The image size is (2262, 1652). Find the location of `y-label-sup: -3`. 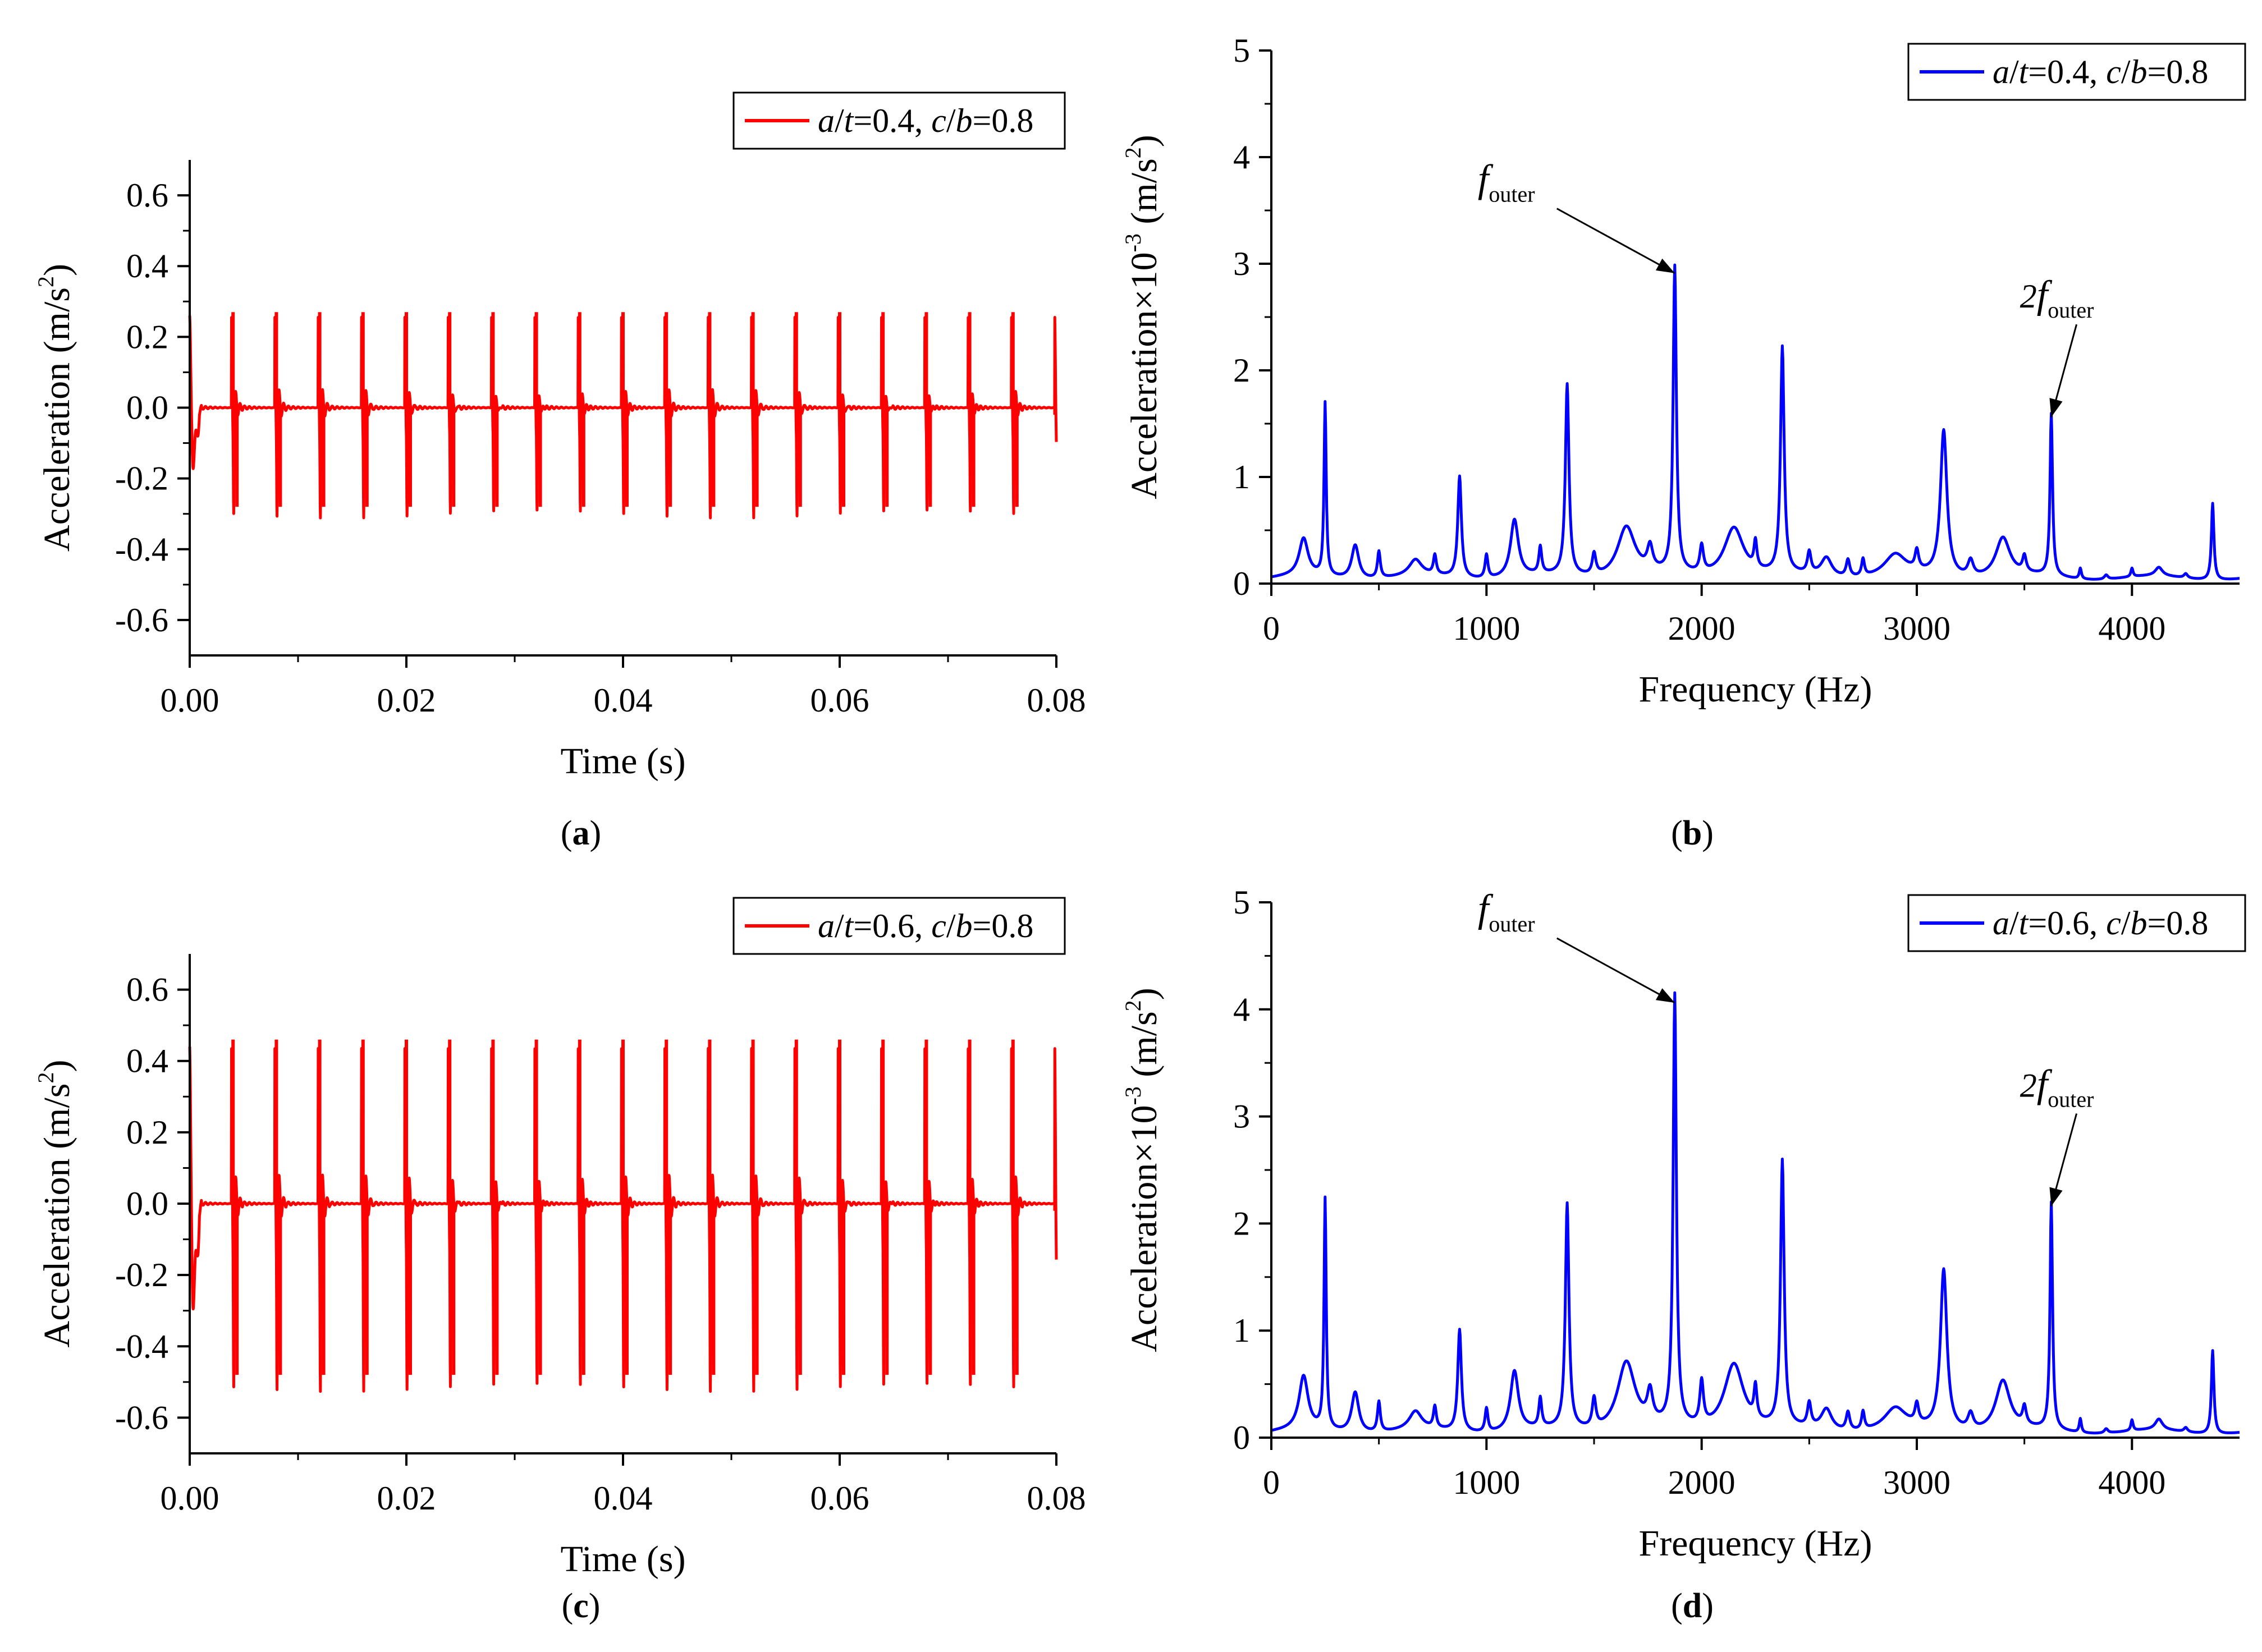

y-label-sup: -3 is located at coordinates (1133, 242).